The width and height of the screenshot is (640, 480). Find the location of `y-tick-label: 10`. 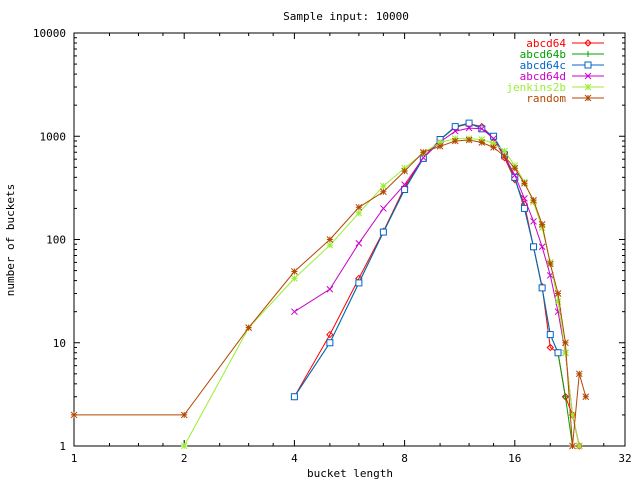

y-tick-label: 10 is located at coordinates (59, 343).